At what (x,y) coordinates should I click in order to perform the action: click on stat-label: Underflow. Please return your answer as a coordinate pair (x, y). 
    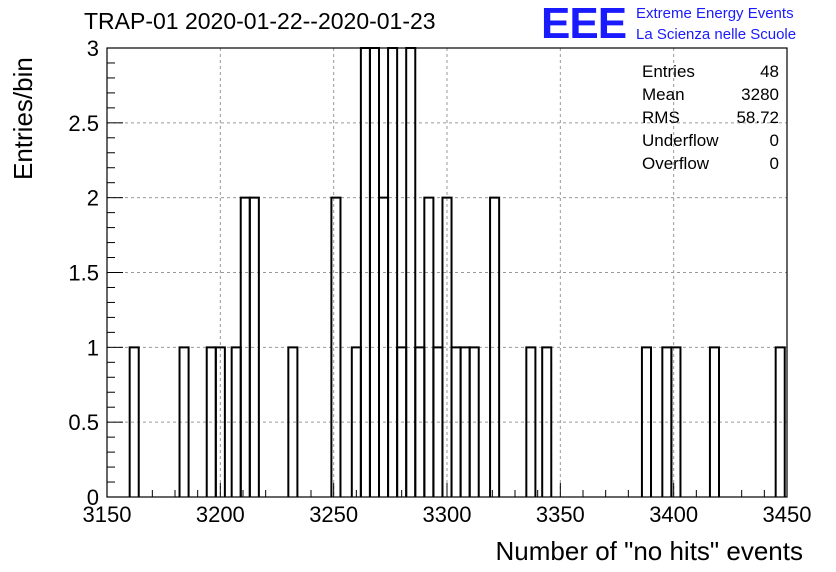
    Looking at the image, I should click on (680, 140).